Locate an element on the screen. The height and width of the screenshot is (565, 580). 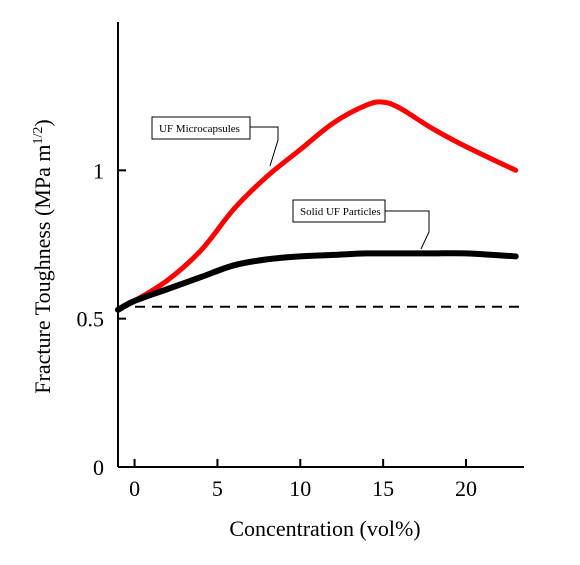
callout-leader-solid-particles is located at coordinates (407, 230).